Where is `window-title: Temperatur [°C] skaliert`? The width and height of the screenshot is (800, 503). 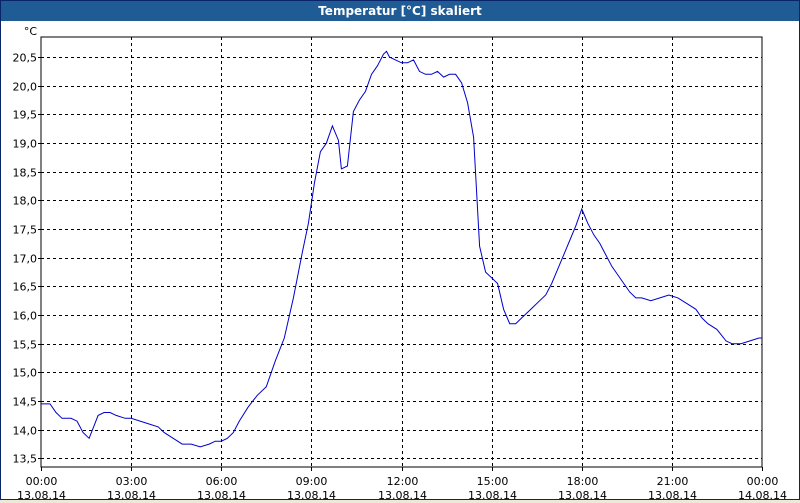
window-title: Temperatur [°C] skaliert is located at coordinates (400, 11).